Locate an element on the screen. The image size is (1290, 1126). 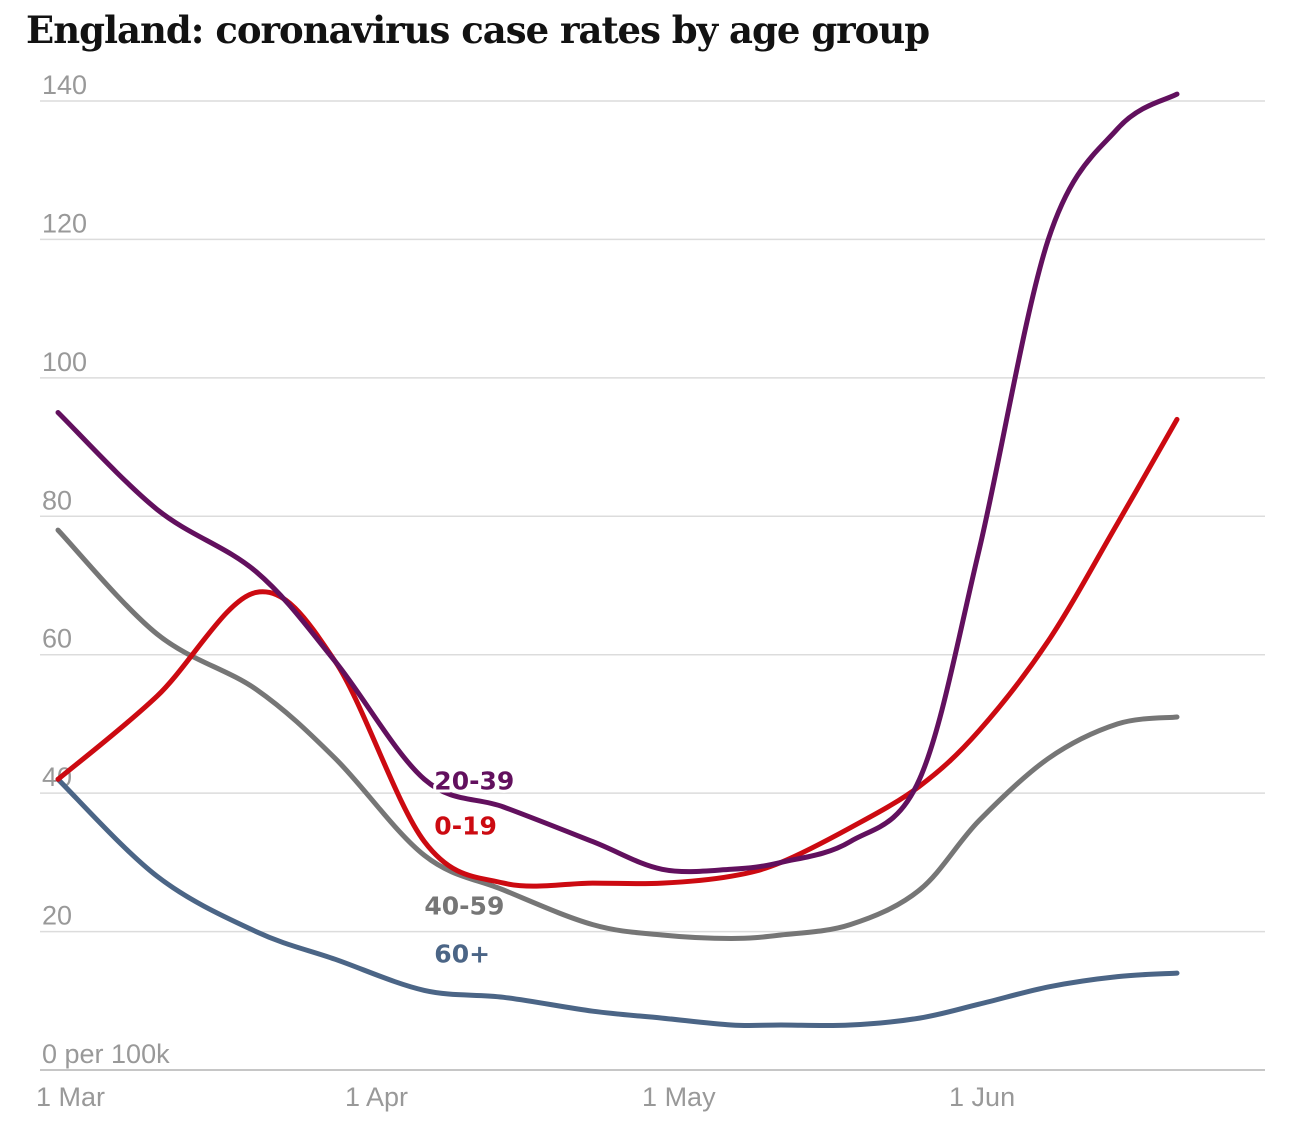
y-tick-label-120: 120 is located at coordinates (64, 223).